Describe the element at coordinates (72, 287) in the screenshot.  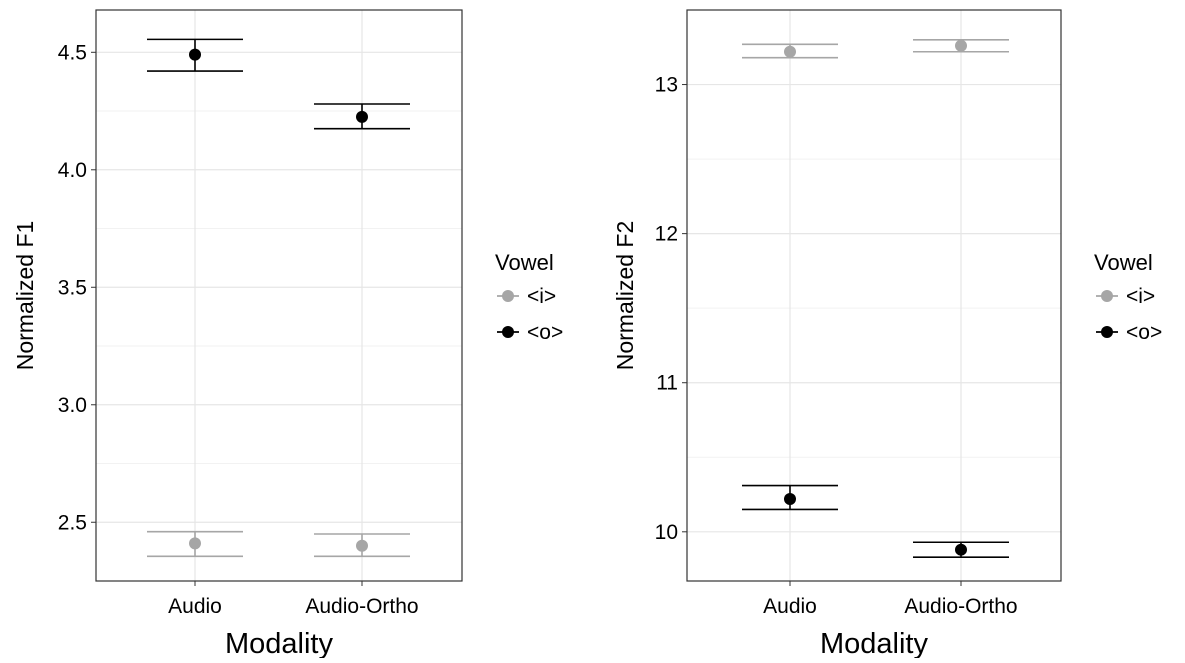
I see `y-tick-label: 3.5` at that location.